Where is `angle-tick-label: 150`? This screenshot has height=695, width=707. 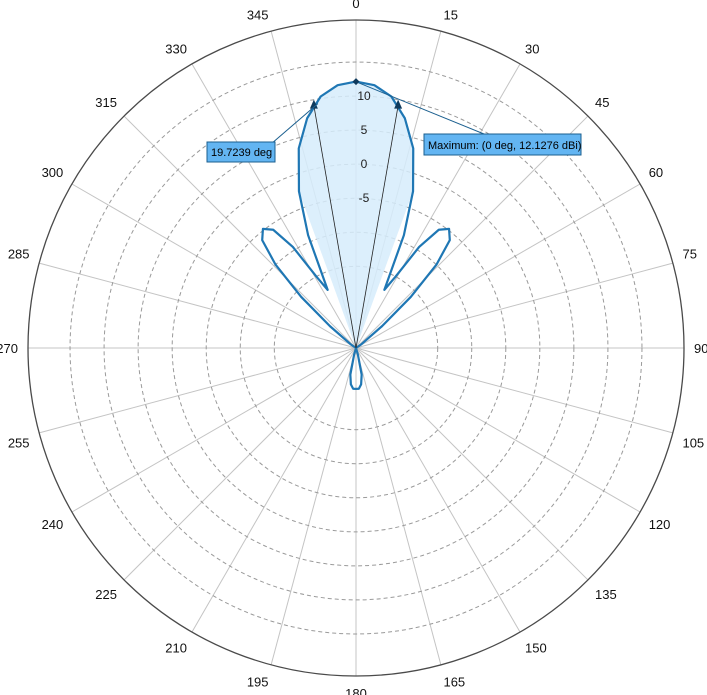 angle-tick-label: 150 is located at coordinates (536, 648).